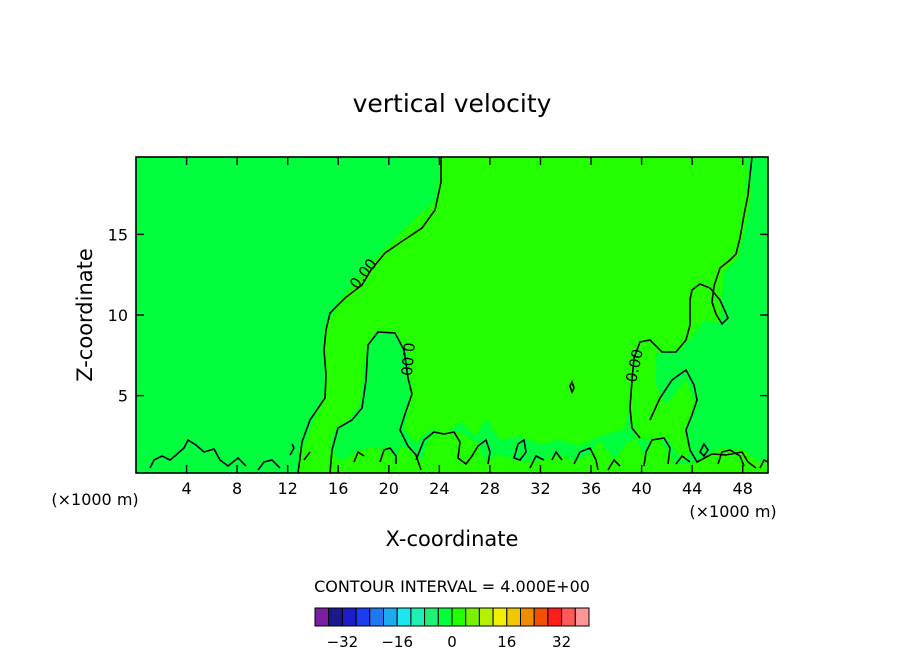 Image resolution: width=904 pixels, height=654 pixels. I want to click on contour-right-inner, so click(703, 418).